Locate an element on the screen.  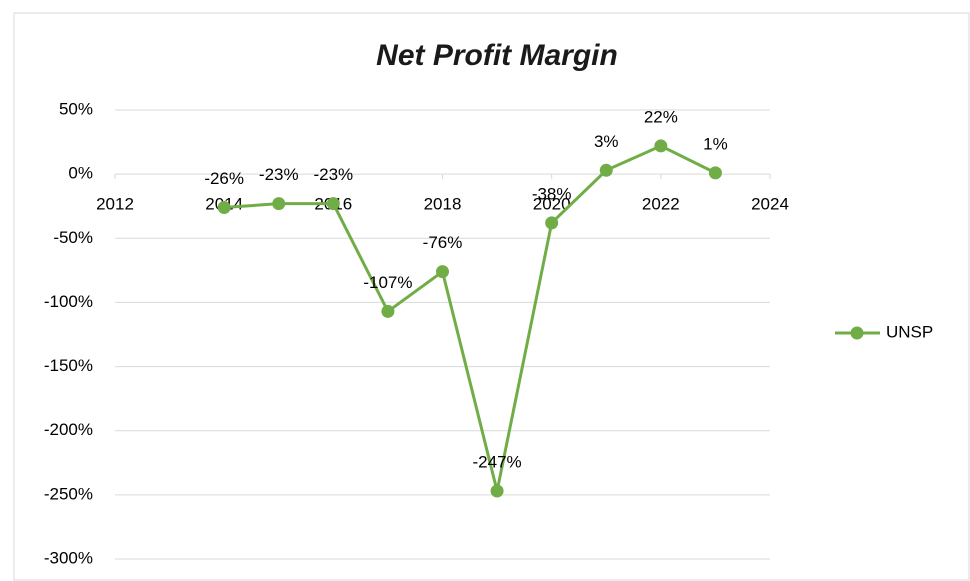
data-label: 22% is located at coordinates (661, 116).